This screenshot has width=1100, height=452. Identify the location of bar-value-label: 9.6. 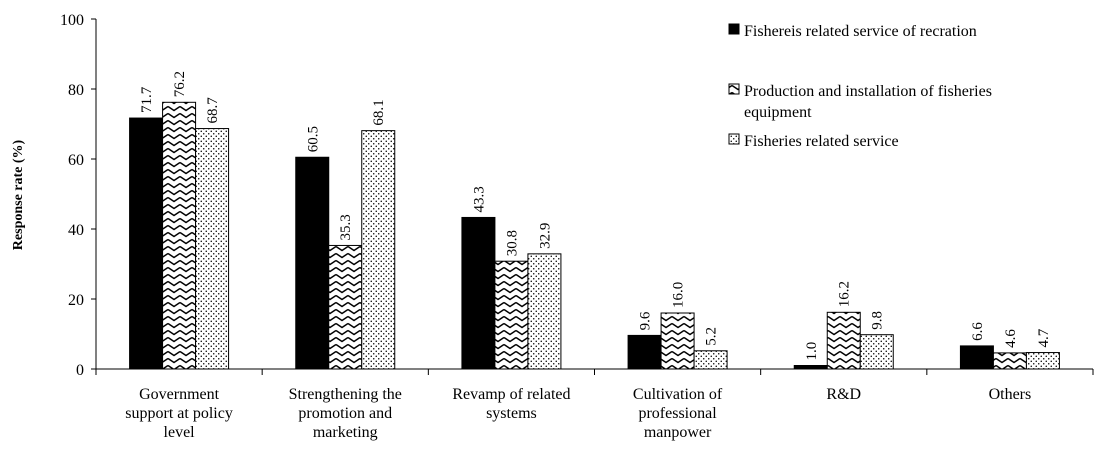
(646, 320).